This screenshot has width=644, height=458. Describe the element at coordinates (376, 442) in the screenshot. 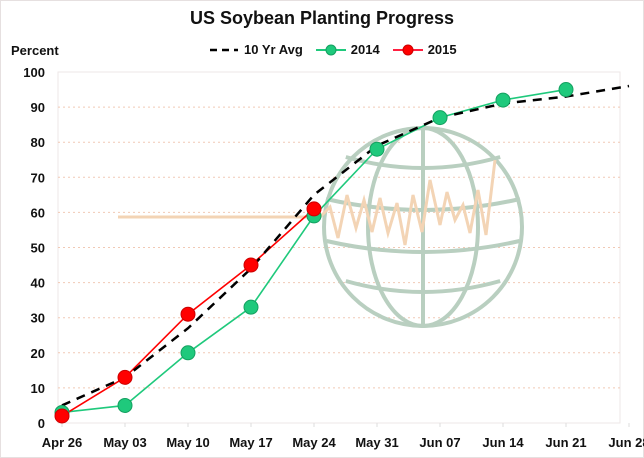

I see `x-tick-label: May 31` at that location.